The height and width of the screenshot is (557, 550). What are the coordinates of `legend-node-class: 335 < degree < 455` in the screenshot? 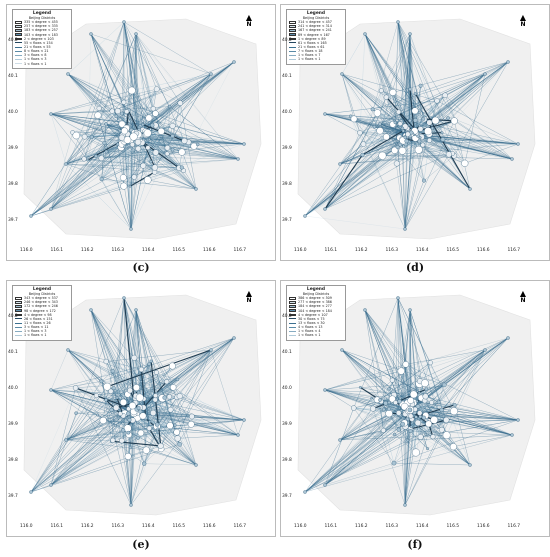 It's located at (42, 22).